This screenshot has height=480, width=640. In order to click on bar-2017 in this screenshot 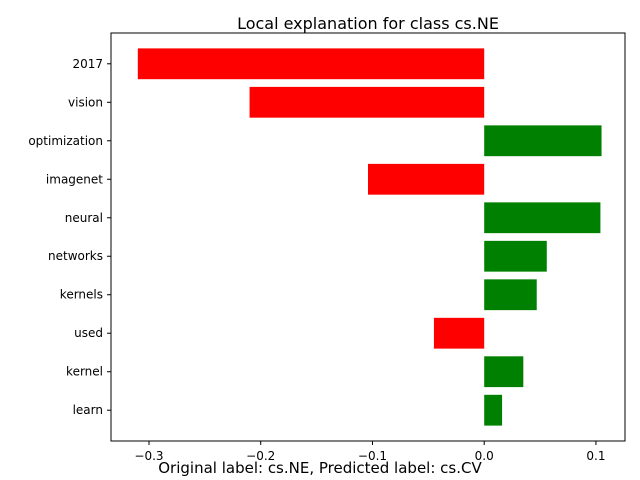, I will do `click(311, 64)`.